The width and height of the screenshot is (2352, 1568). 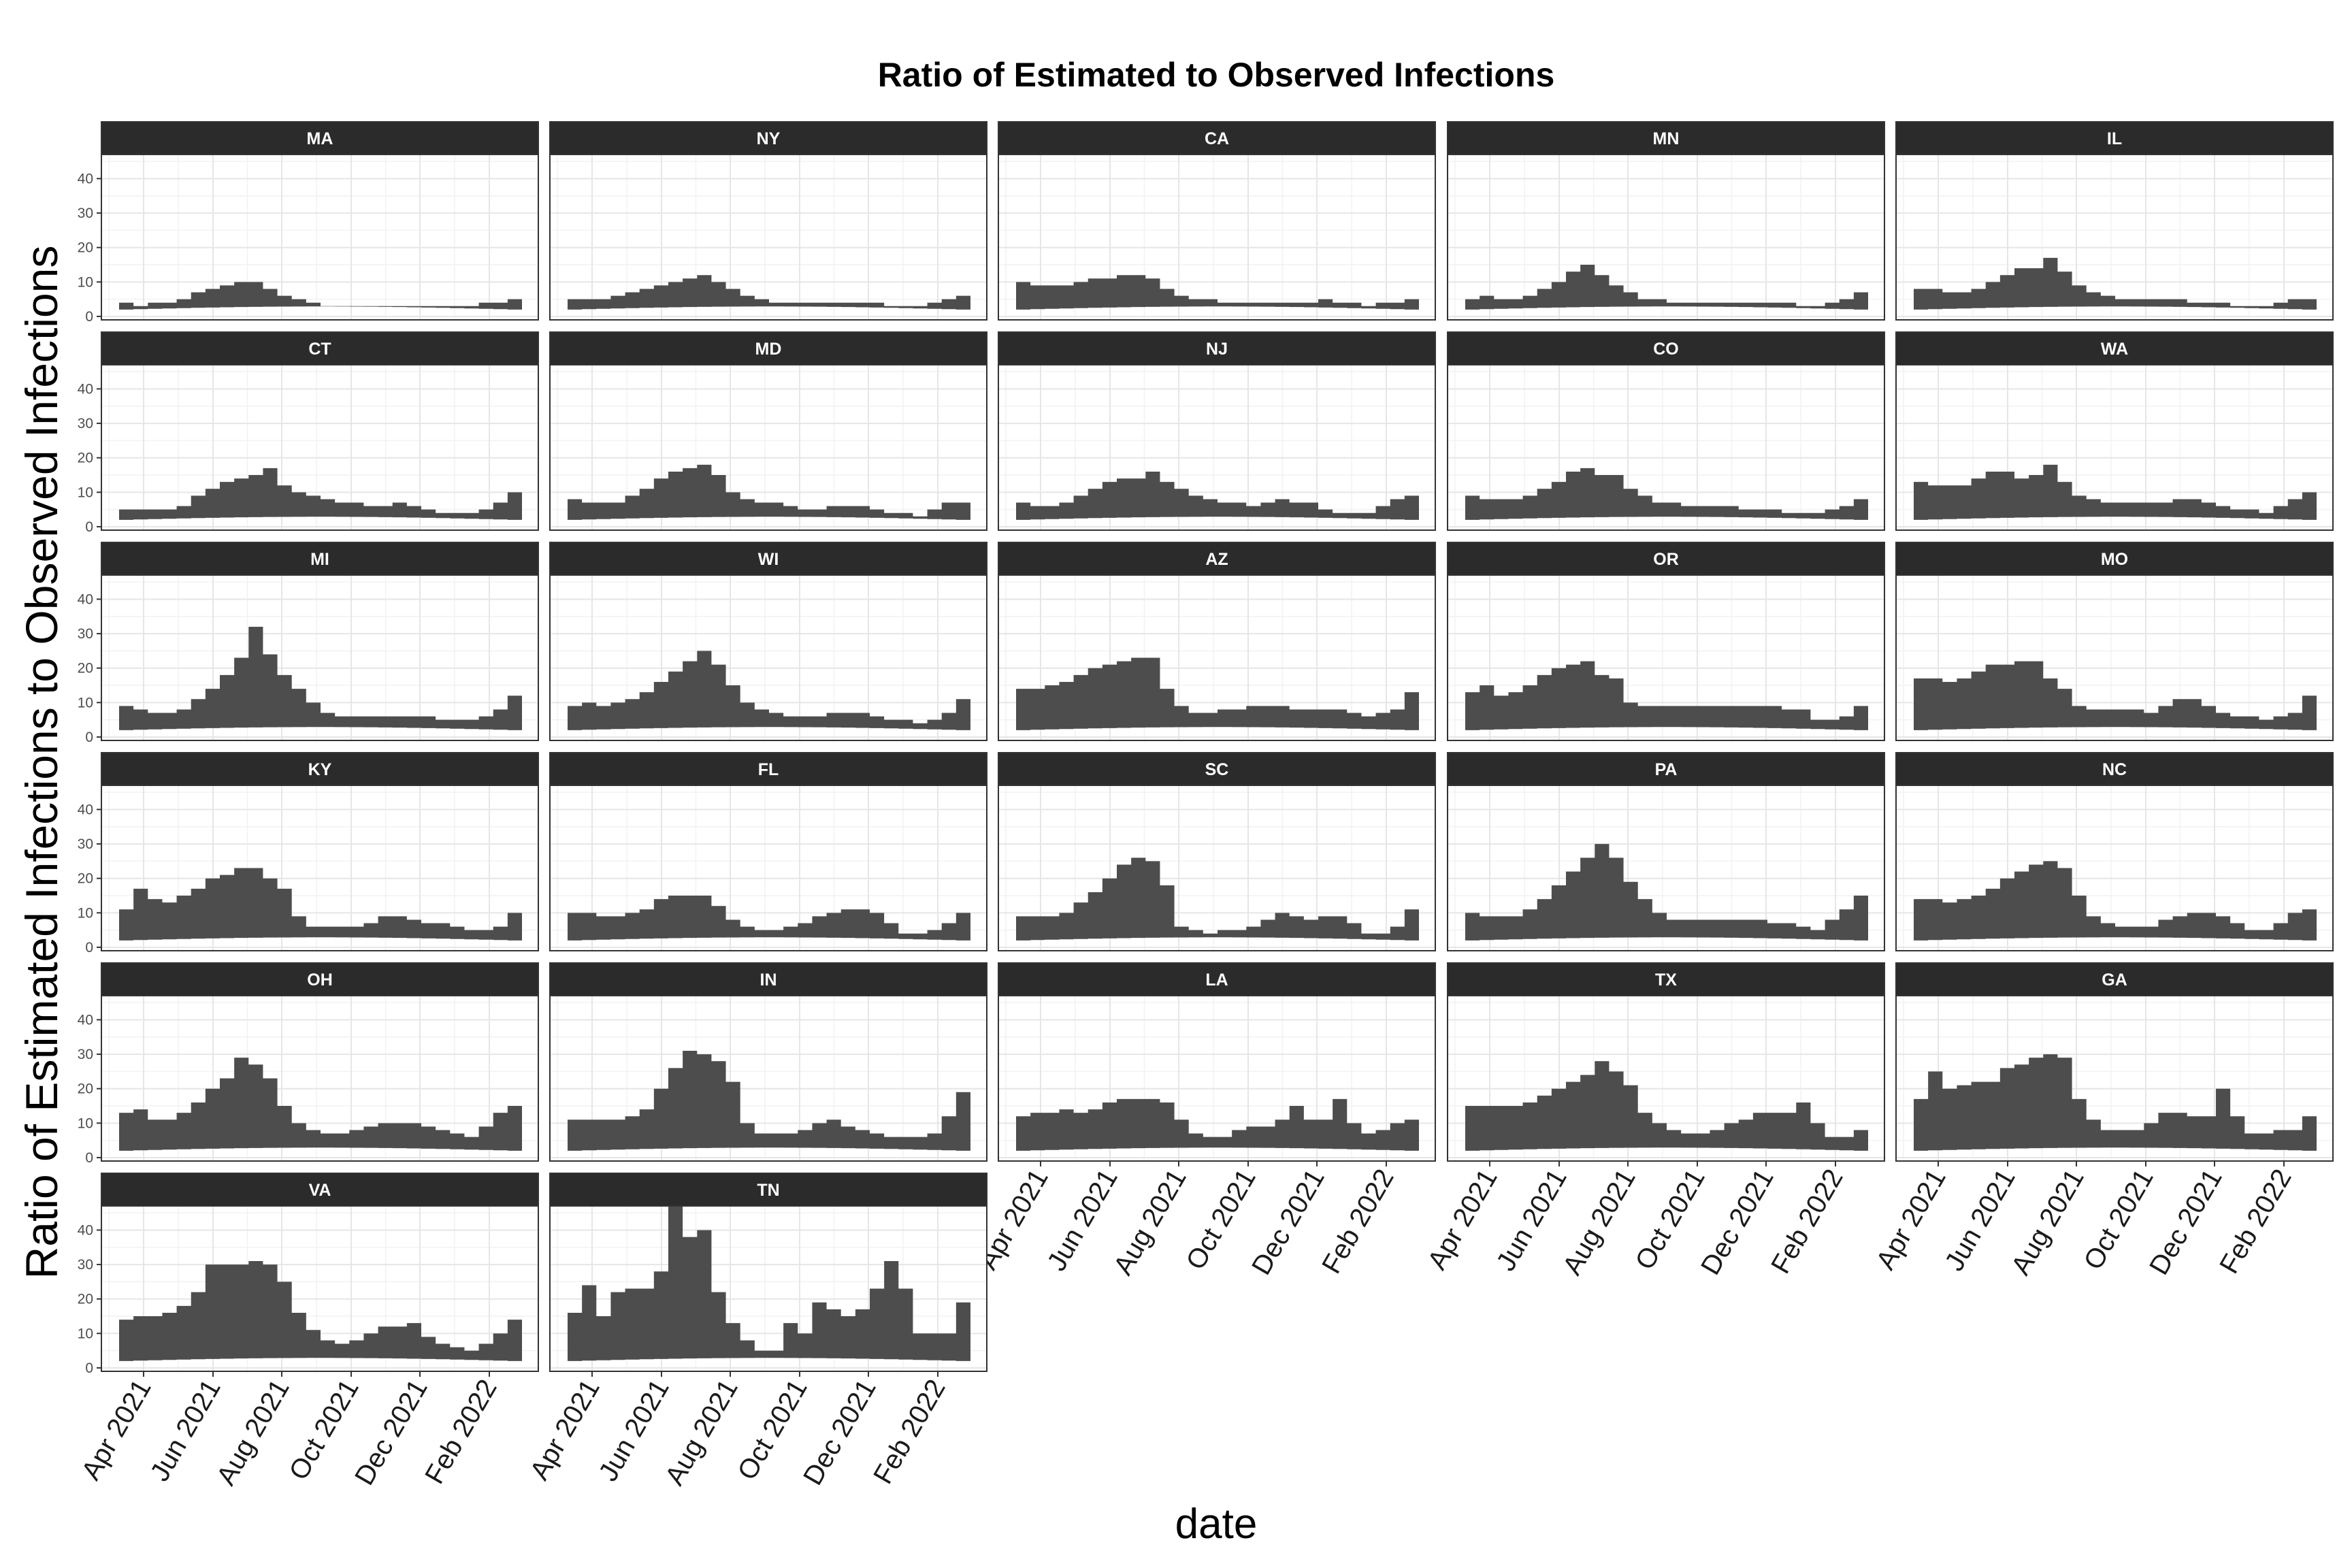 I want to click on panel-border-or, so click(x=1666, y=658).